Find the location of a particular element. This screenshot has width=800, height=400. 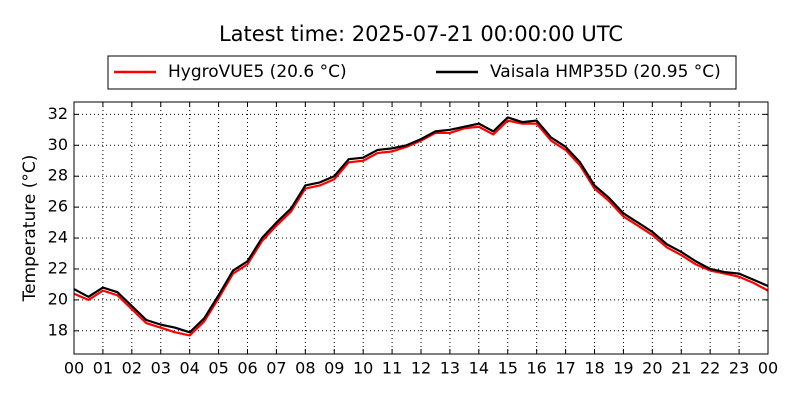

x-tick-label: 14 is located at coordinates (479, 368).